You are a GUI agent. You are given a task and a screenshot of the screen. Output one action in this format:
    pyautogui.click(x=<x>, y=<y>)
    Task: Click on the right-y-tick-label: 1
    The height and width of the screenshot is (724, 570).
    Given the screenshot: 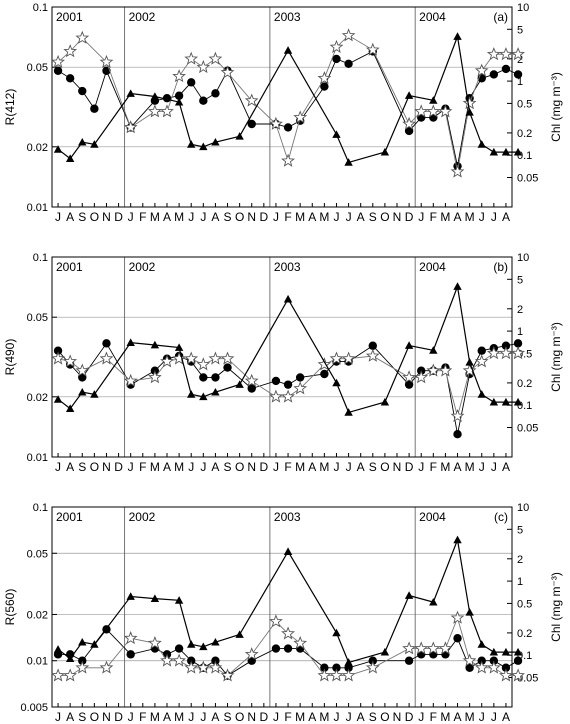 What is the action you would take?
    pyautogui.click(x=520, y=82)
    